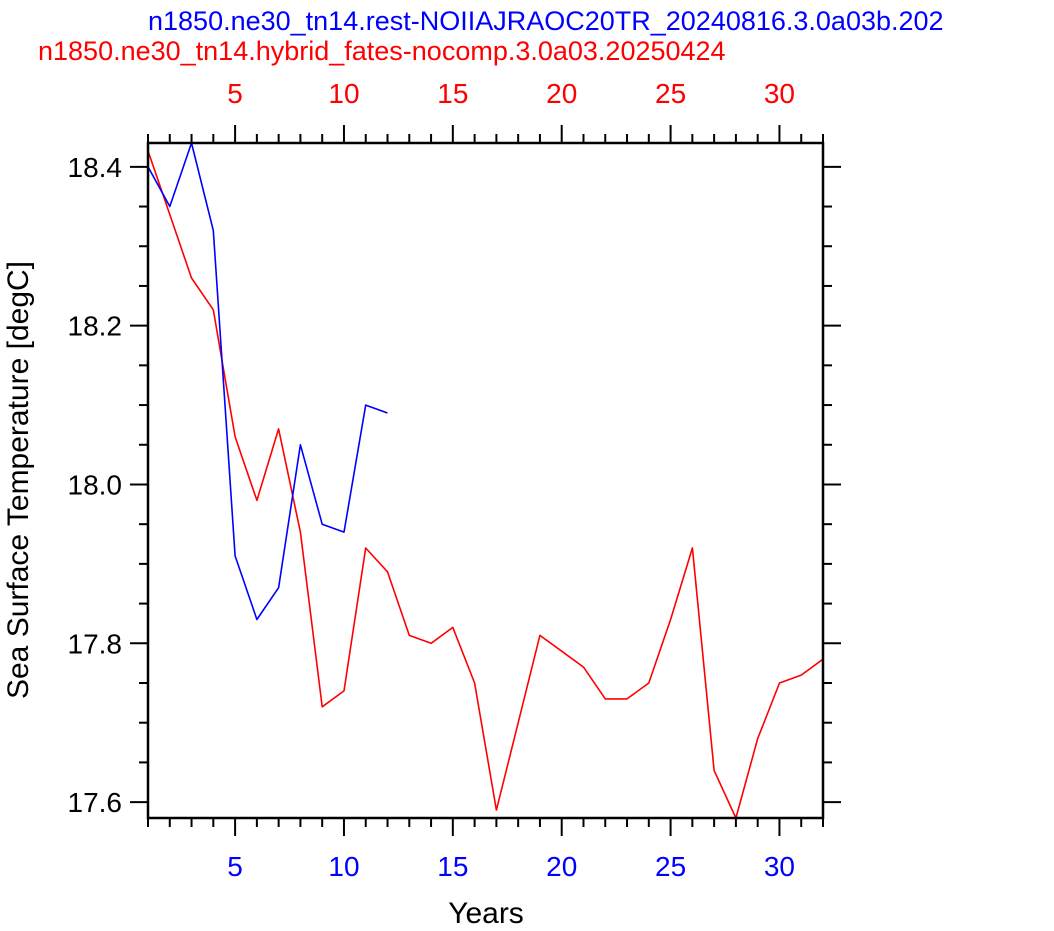 The width and height of the screenshot is (1054, 931). What do you see at coordinates (18, 480) in the screenshot?
I see `y-axis-label: Sea Surface Temperature [degC]` at bounding box center [18, 480].